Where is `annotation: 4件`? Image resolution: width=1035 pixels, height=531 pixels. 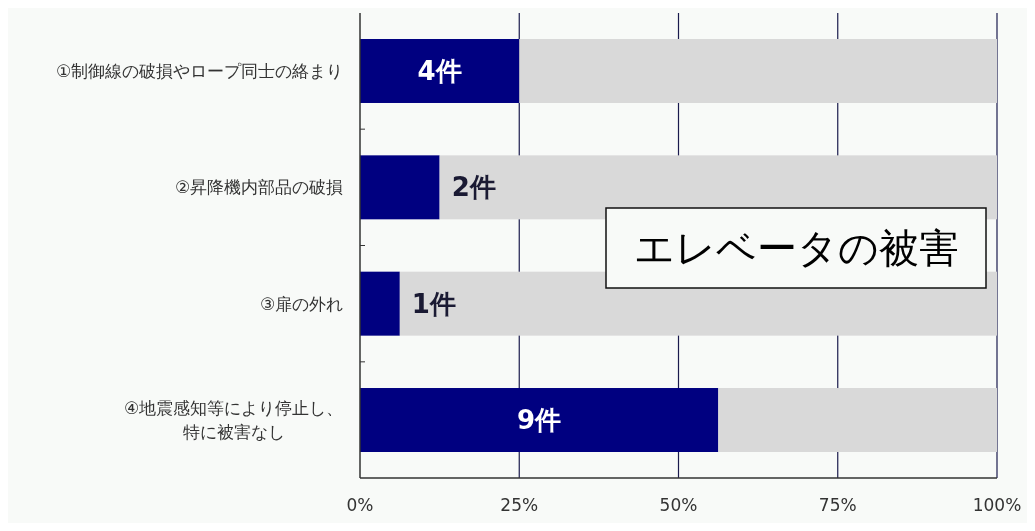 annotation: 4件 is located at coordinates (439, 70).